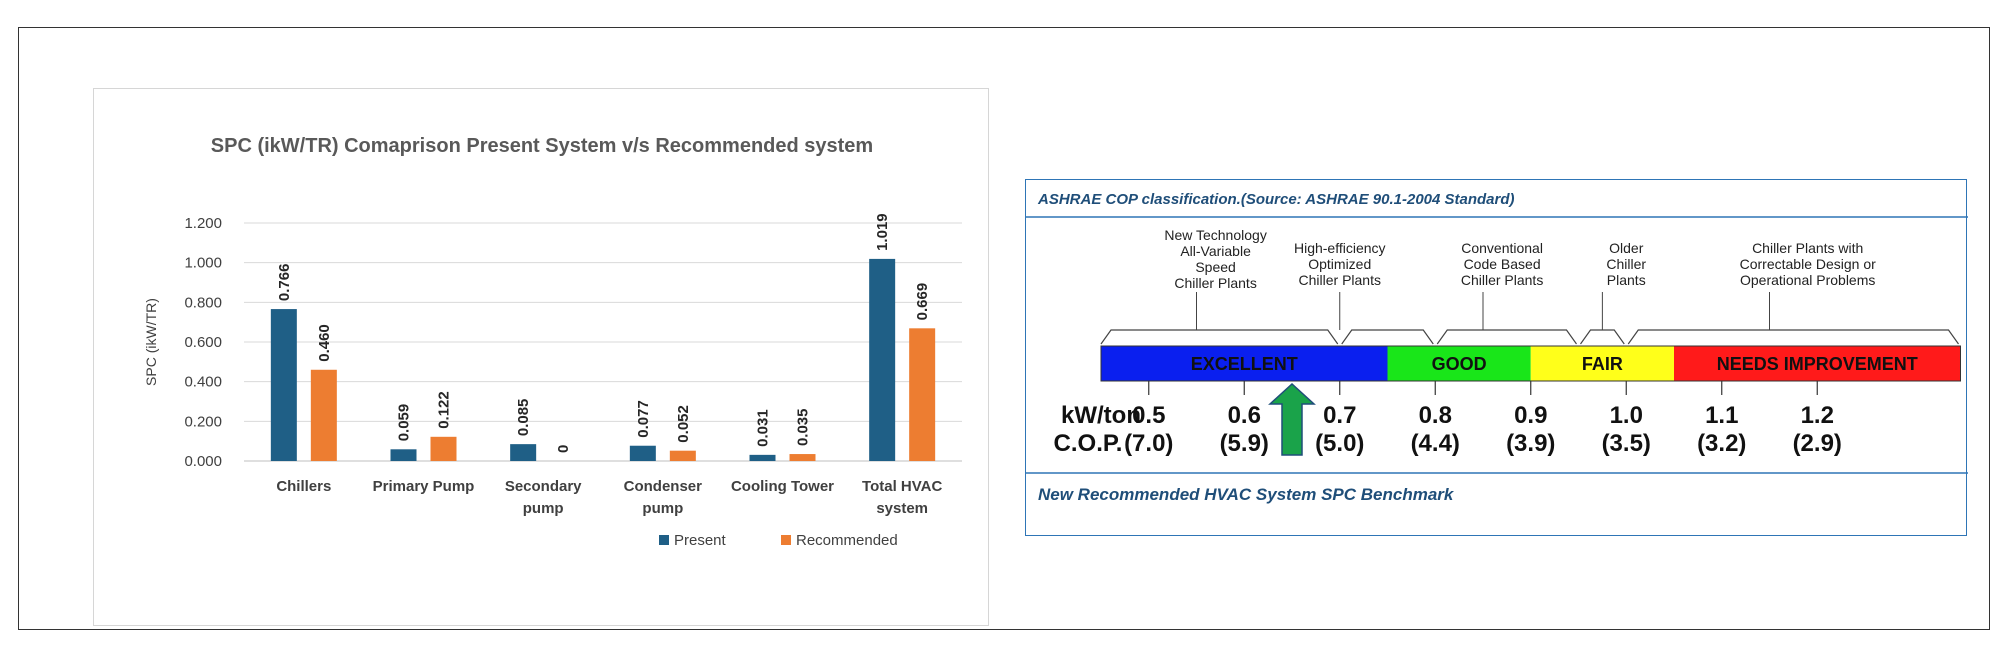 Image resolution: width=2000 pixels, height=650 pixels. I want to click on bar-data-label: 0.122, so click(444, 410).